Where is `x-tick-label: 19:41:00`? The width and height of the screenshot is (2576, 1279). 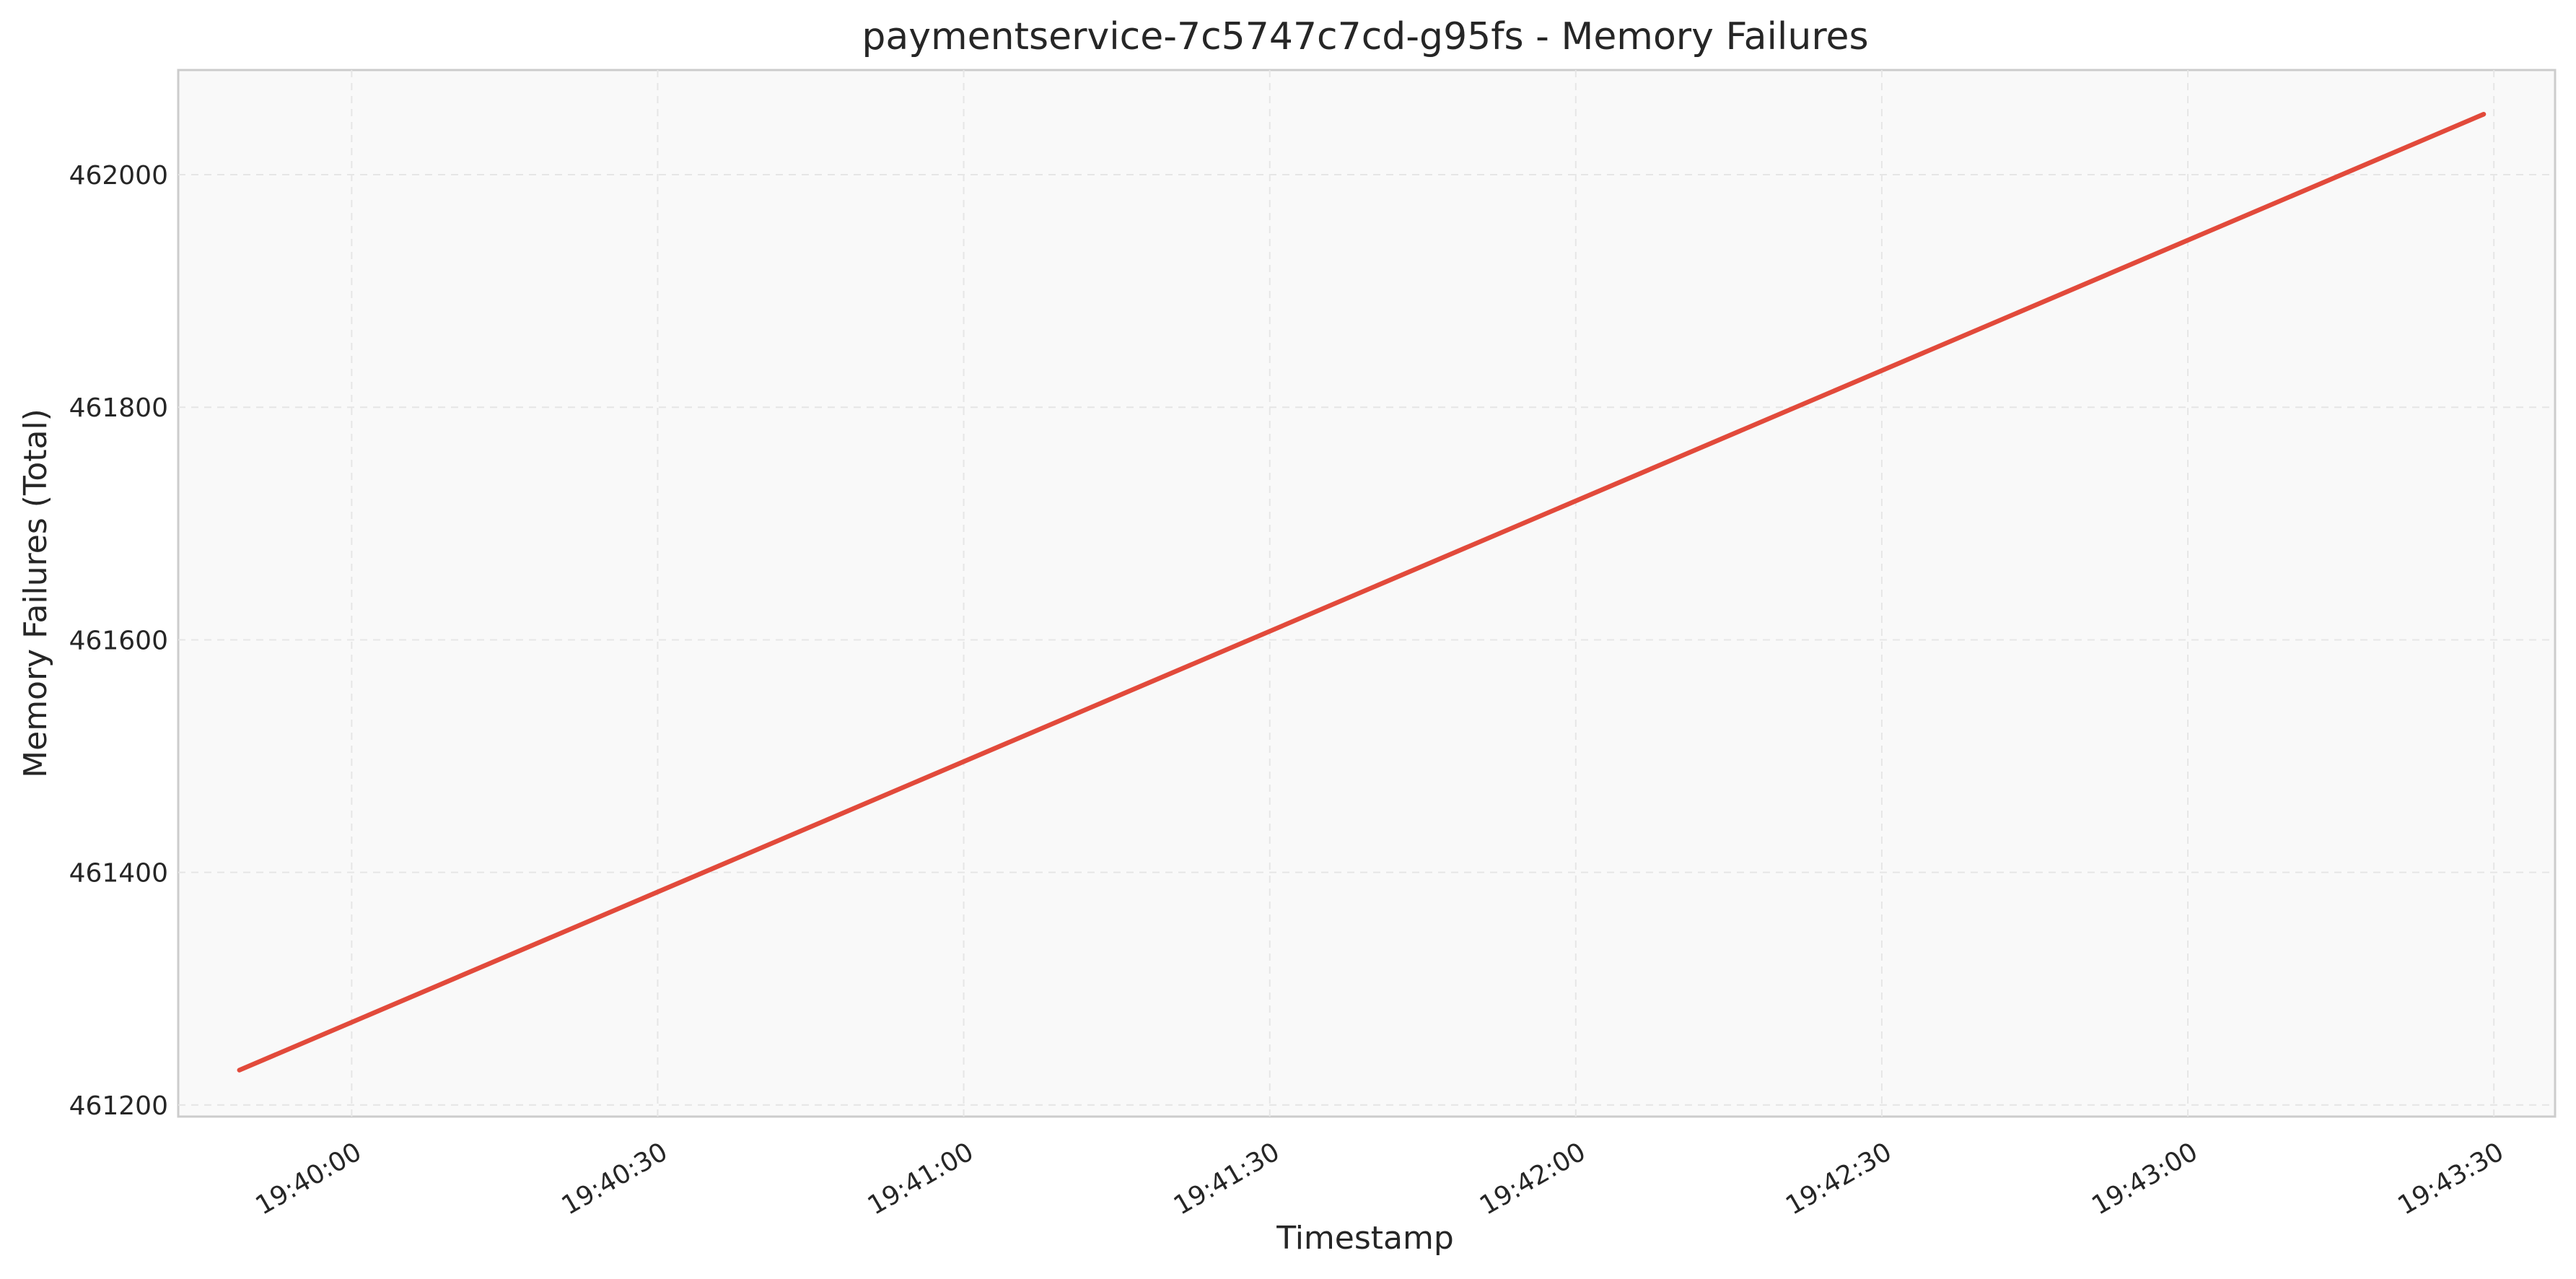 x-tick-label: 19:41:00 is located at coordinates (921, 1179).